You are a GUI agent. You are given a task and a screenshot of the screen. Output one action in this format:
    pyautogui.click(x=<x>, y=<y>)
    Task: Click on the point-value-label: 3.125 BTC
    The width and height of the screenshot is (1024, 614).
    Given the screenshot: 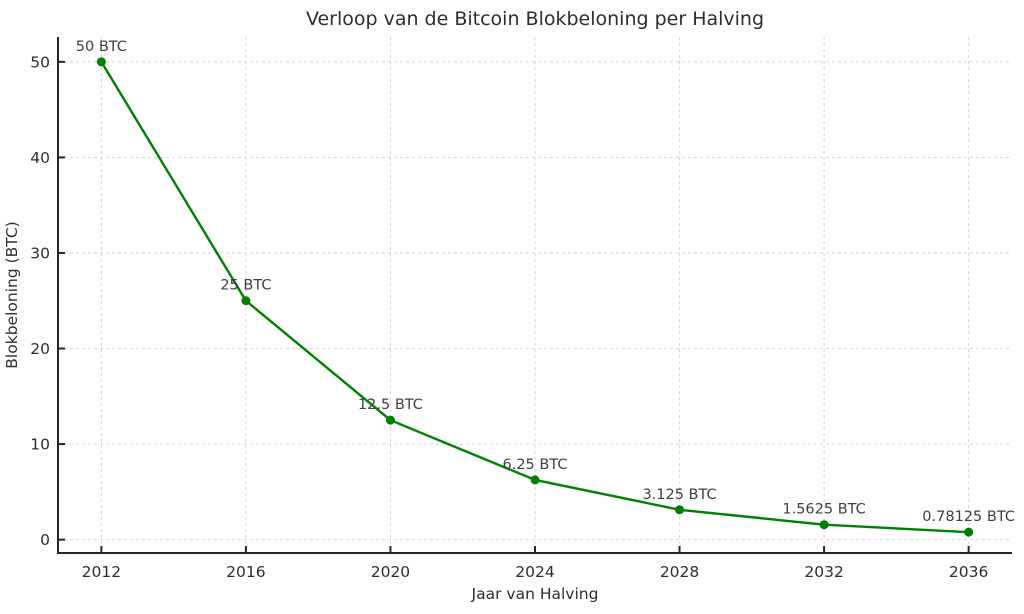 What is the action you would take?
    pyautogui.click(x=679, y=495)
    